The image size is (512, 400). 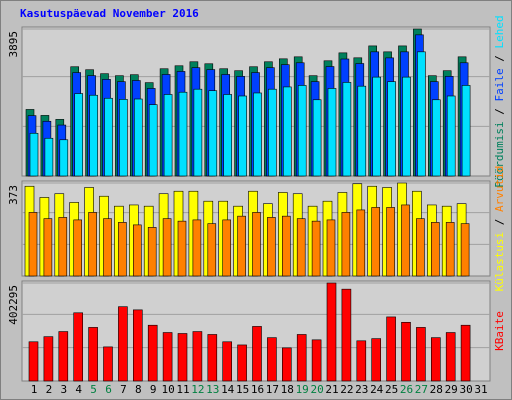 I want to click on x-tick-label: 7, so click(x=123, y=389).